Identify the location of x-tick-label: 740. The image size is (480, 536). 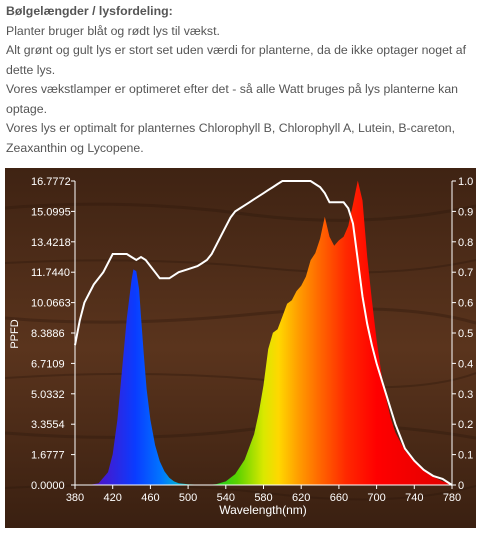
(414, 498).